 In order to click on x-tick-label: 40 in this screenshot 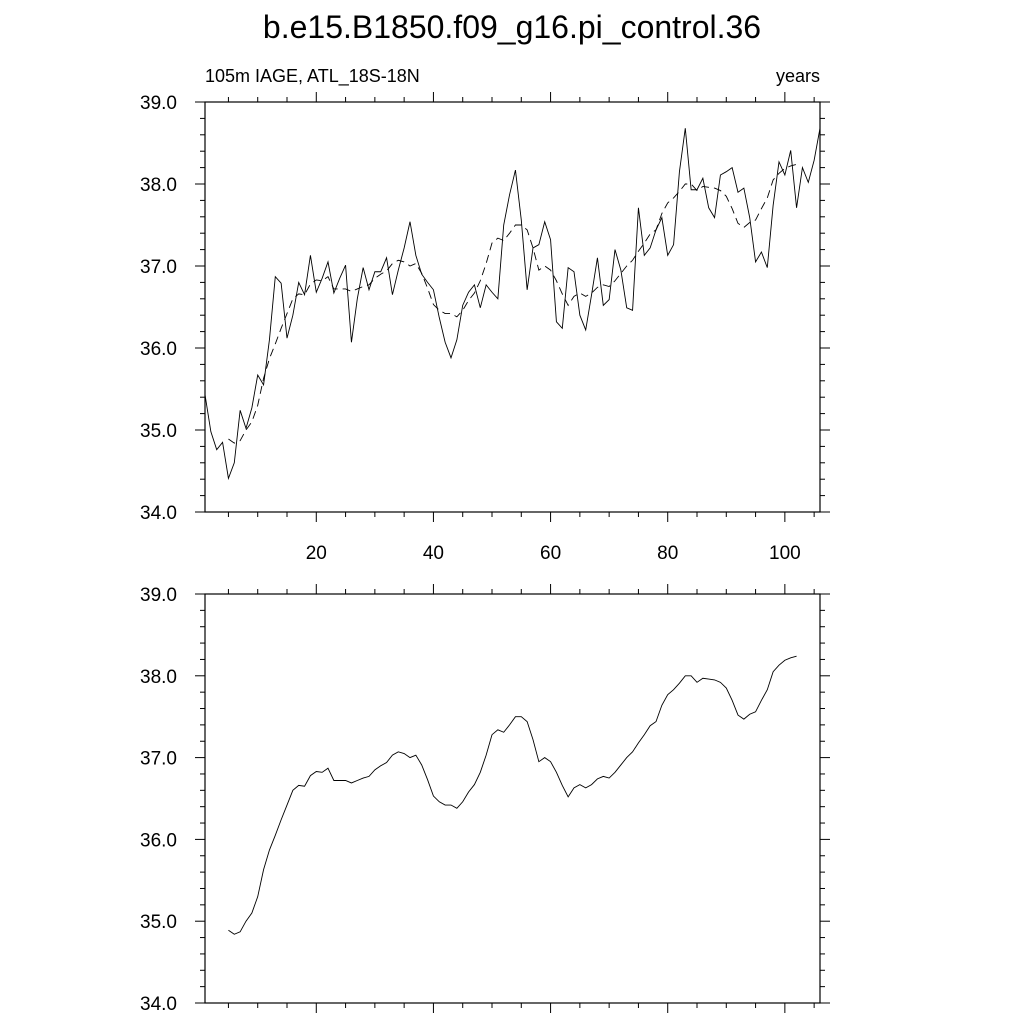, I will do `click(433, 553)`.